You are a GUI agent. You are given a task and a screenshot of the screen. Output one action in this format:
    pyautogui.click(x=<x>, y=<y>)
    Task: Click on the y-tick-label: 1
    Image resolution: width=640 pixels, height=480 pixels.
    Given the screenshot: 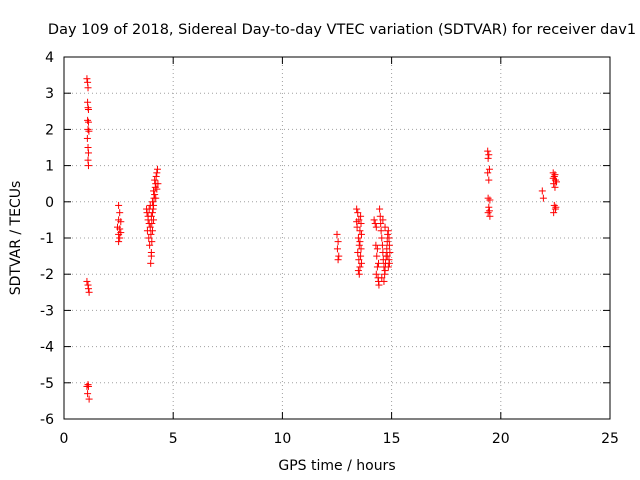 What is the action you would take?
    pyautogui.click(x=49, y=167)
    